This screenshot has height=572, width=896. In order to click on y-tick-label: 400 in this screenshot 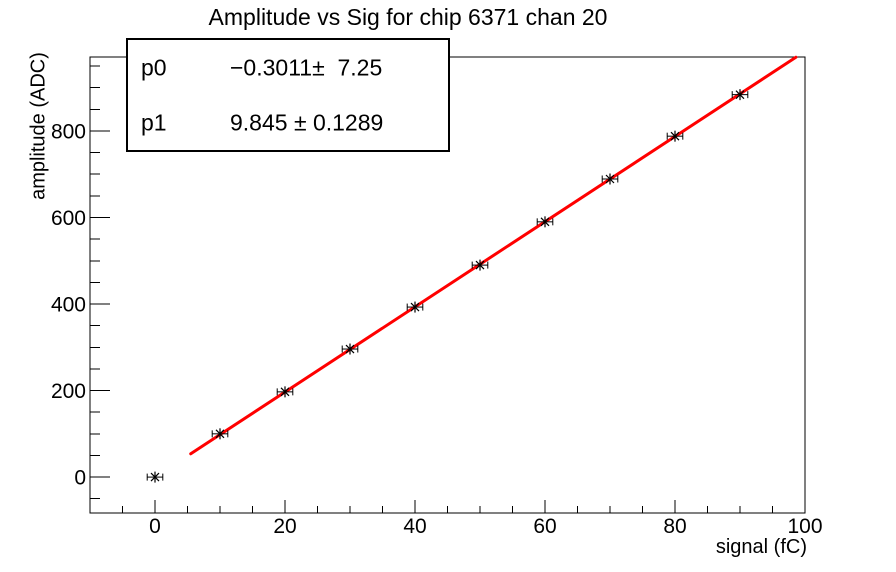, I will do `click(68, 305)`.